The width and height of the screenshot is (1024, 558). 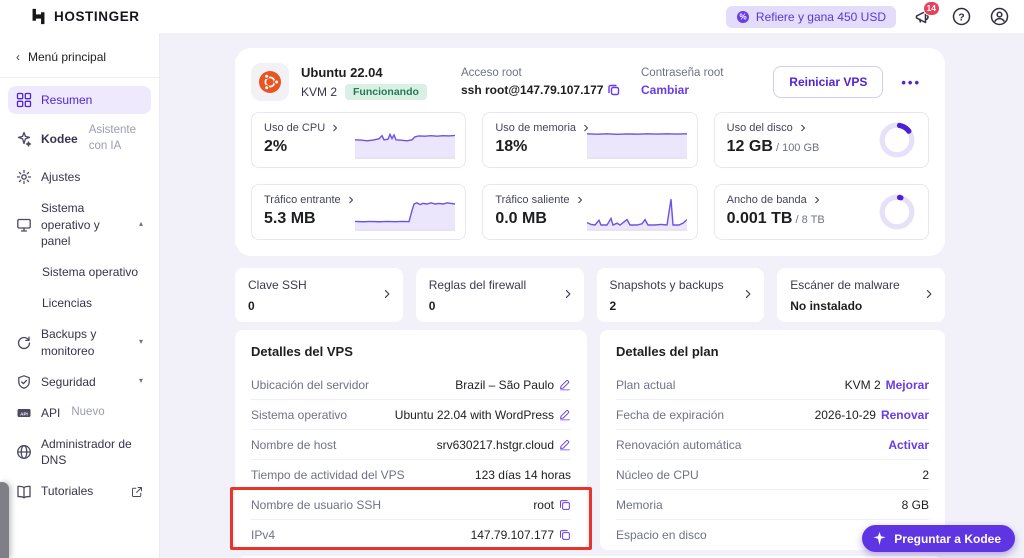 I want to click on quick-card-label: Snapshots y backups, so click(x=666, y=285).